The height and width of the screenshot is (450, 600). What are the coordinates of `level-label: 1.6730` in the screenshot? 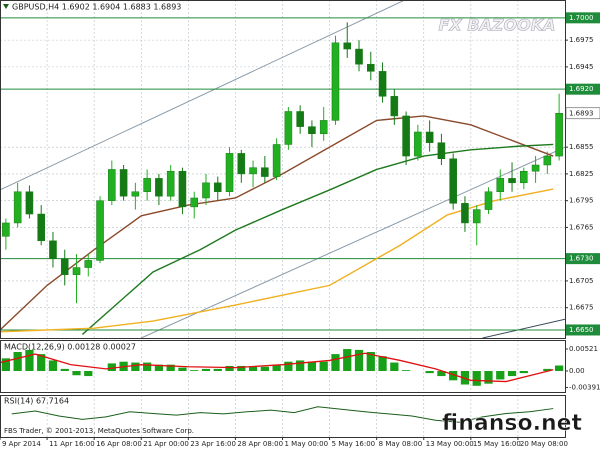 It's located at (581, 259).